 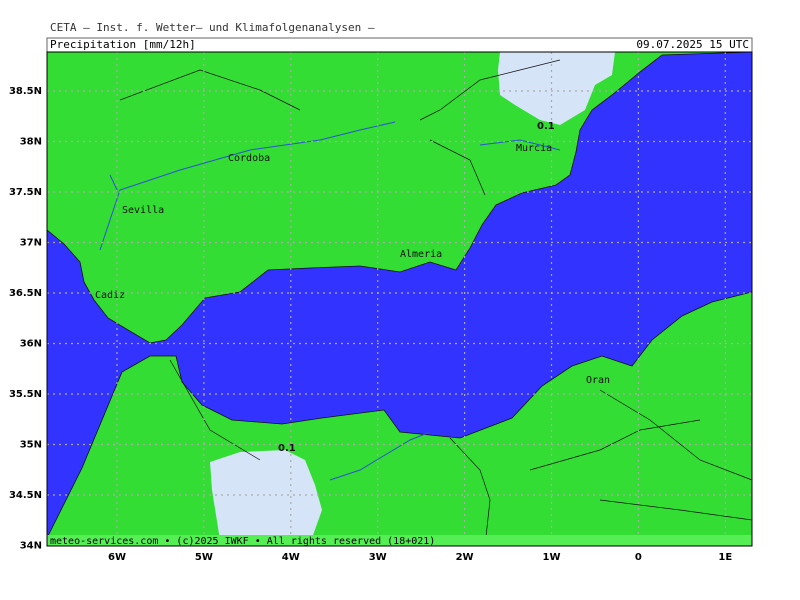 What do you see at coordinates (25, 394) in the screenshot?
I see `lat-label: 35.5N` at bounding box center [25, 394].